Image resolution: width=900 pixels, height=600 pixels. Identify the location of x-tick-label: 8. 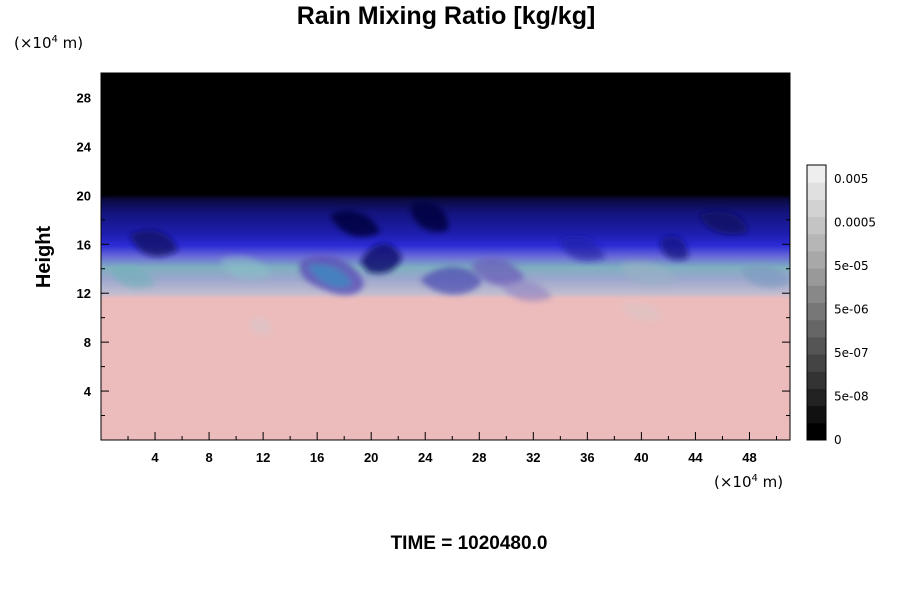
(208, 457).